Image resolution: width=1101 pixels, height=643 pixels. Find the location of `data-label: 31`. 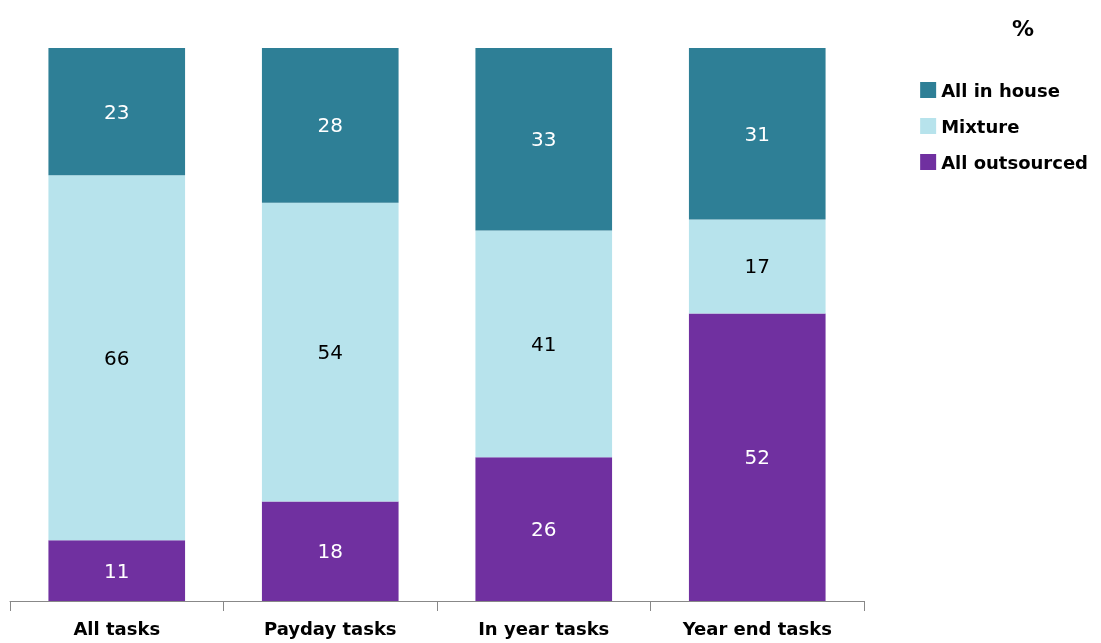

data-label: 31 is located at coordinates (757, 133).